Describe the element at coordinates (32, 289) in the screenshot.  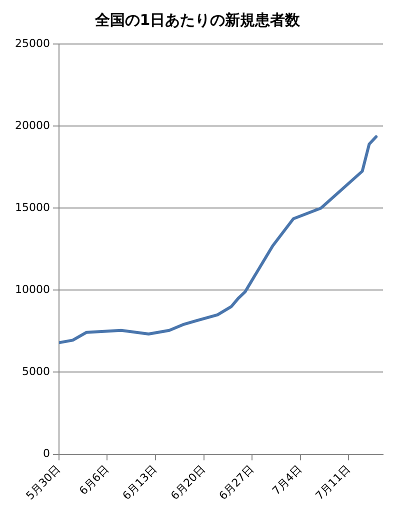
I see `y-tick-label: 10000` at that location.